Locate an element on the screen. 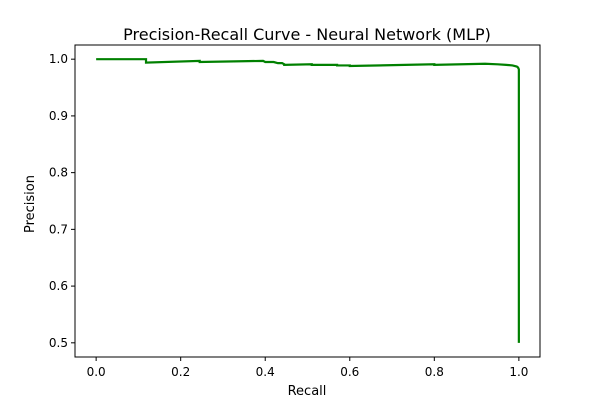 This screenshot has height=400, width=600. x-tick-label: 0.2 is located at coordinates (180, 372).